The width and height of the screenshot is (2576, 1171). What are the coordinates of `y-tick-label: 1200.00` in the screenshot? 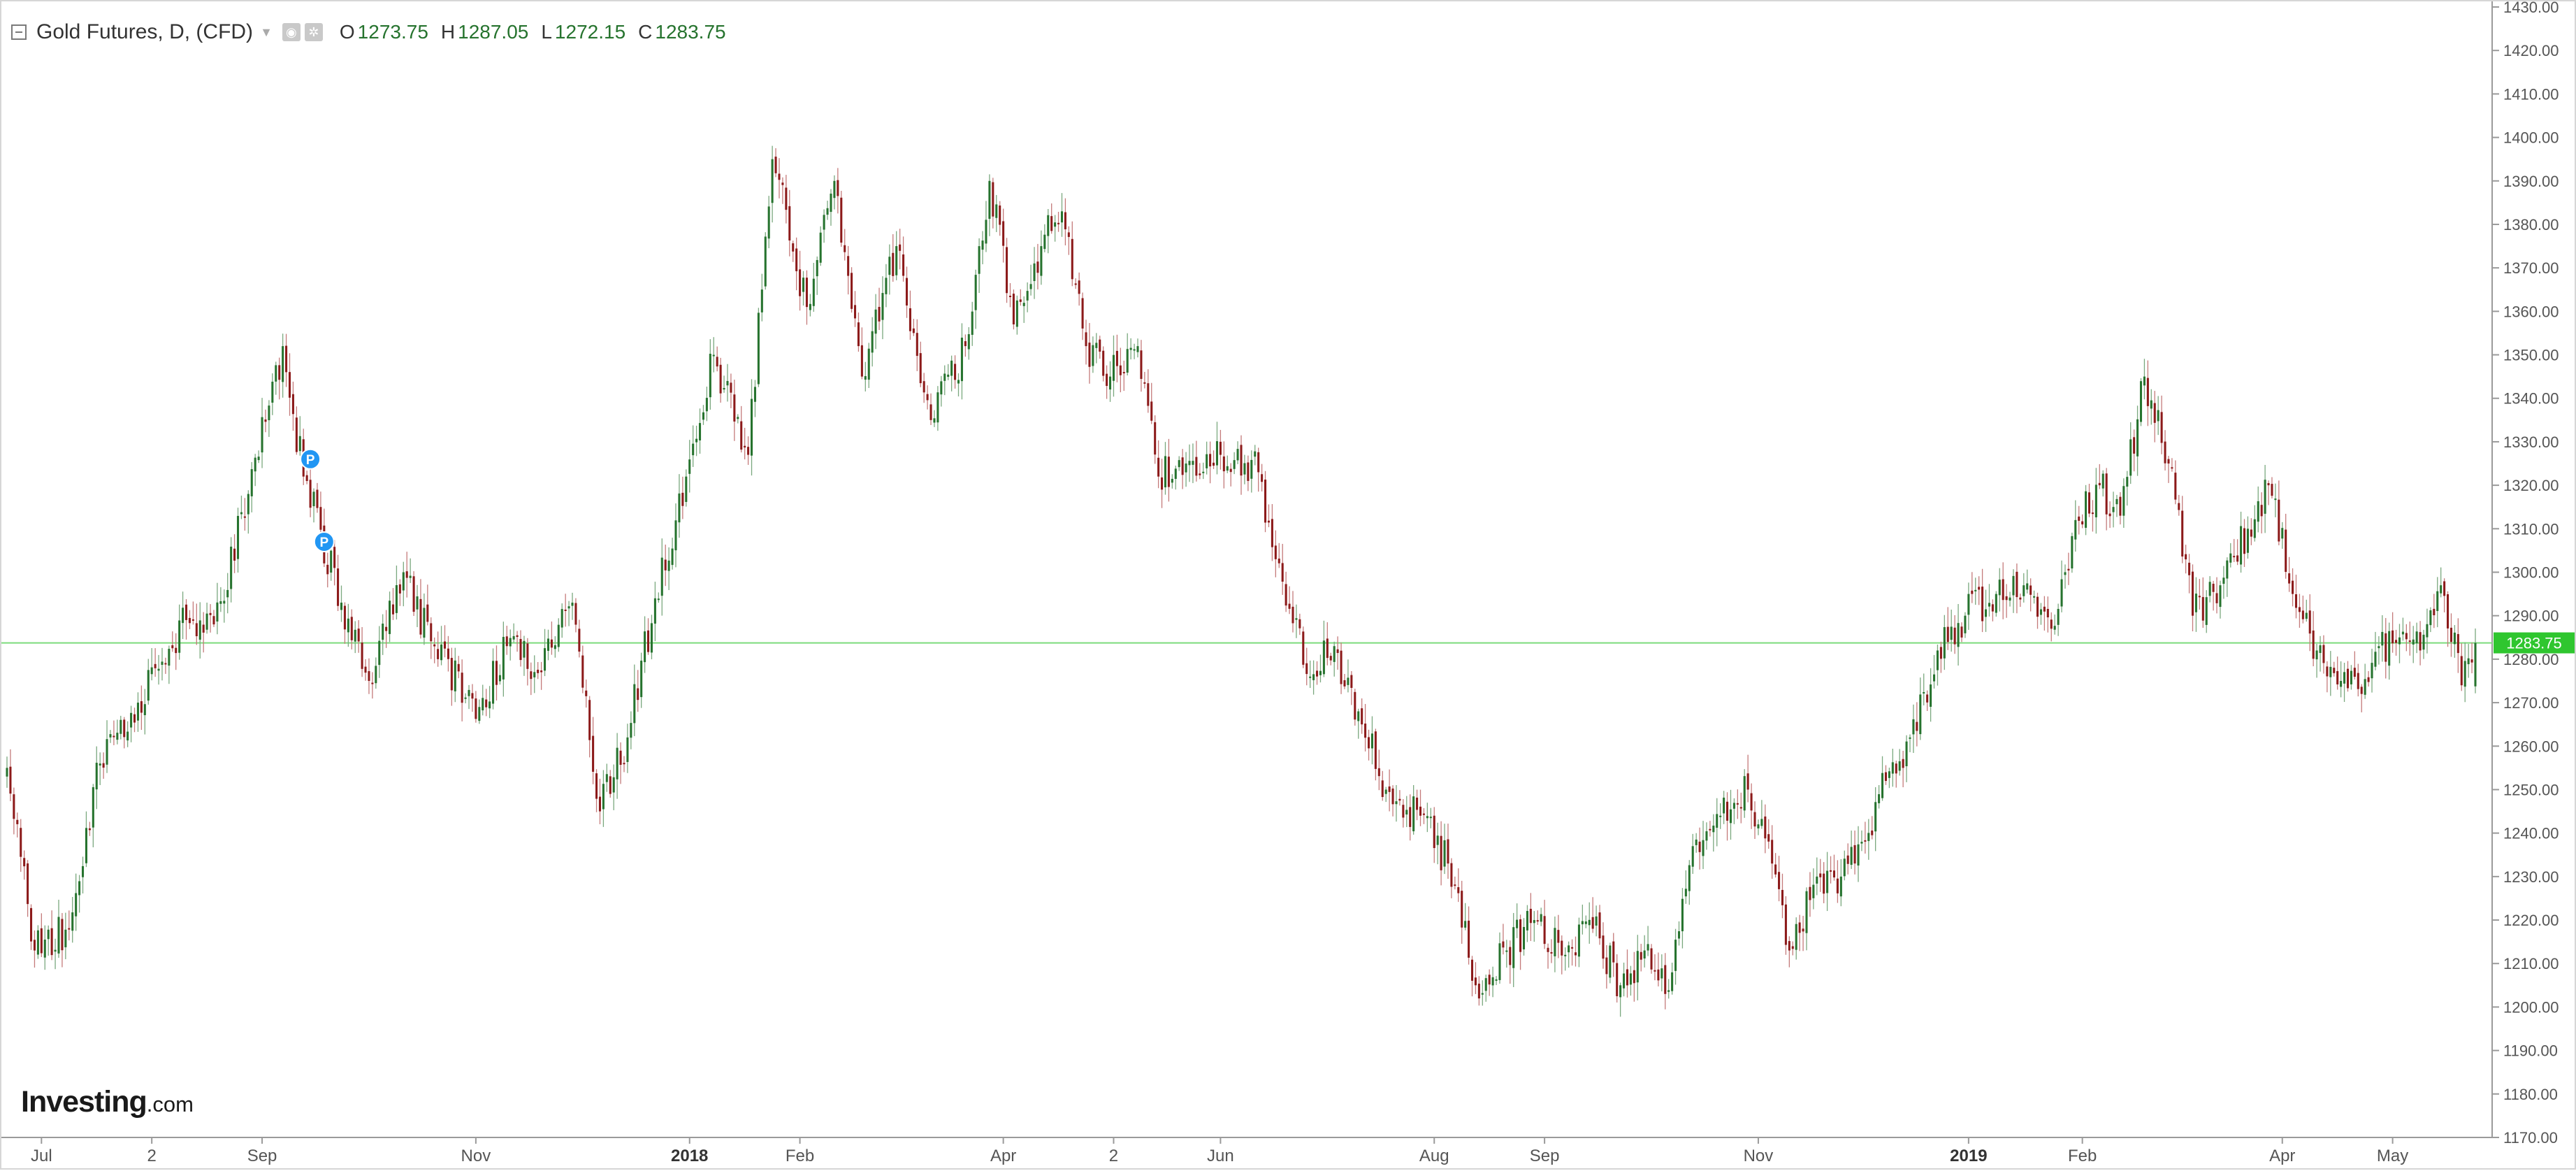 It's located at (2531, 1007).